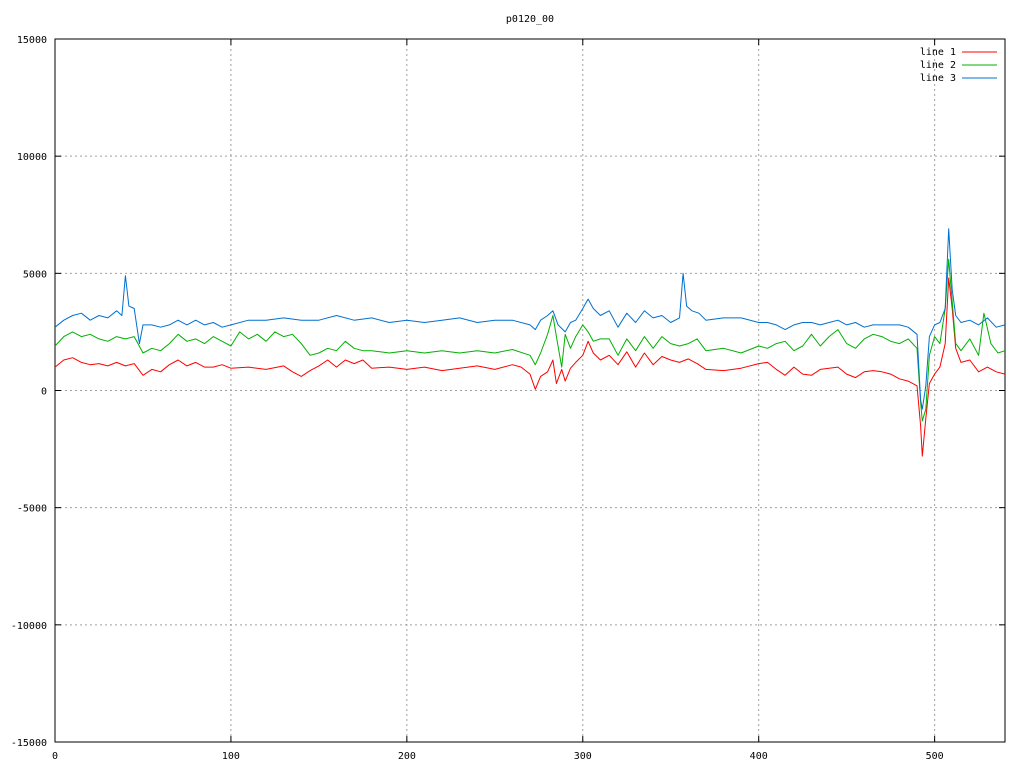 This screenshot has width=1024, height=768. Describe the element at coordinates (29, 626) in the screenshot. I see `y-tick-label: -10000` at that location.